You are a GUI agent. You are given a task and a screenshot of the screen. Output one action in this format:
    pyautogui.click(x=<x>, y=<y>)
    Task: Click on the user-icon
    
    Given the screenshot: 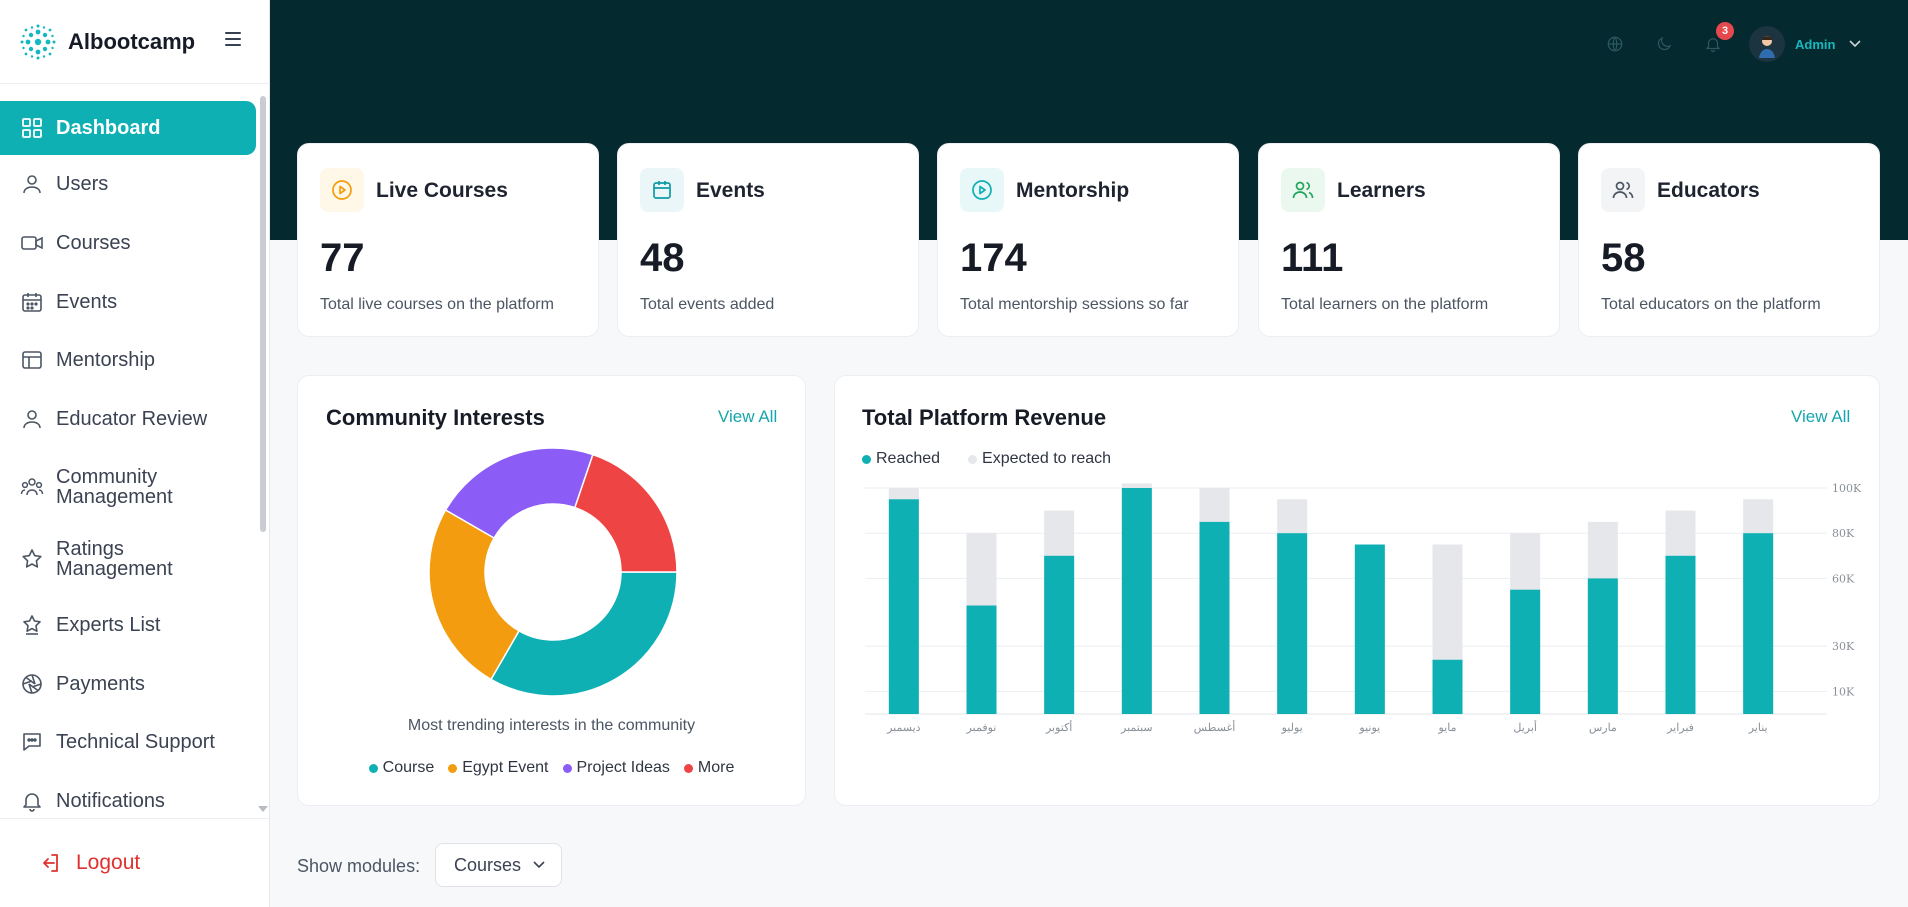 What is the action you would take?
    pyautogui.click(x=32, y=184)
    